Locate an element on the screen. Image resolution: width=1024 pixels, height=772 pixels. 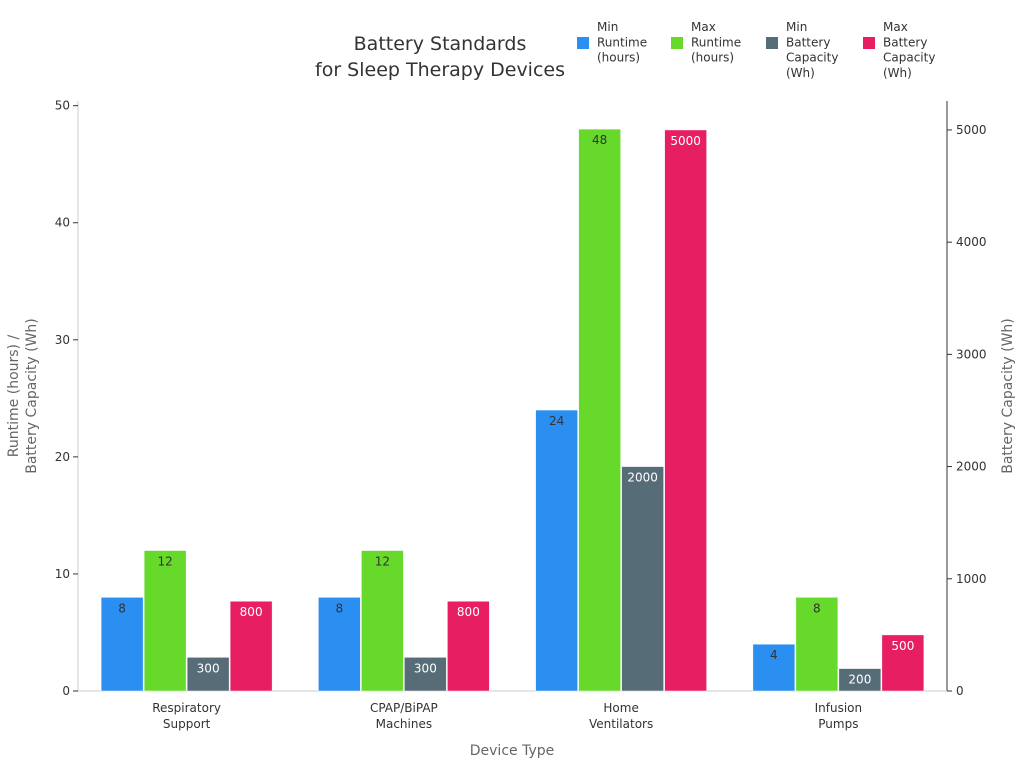
y2-tick-label: 3000 is located at coordinates (971, 354).